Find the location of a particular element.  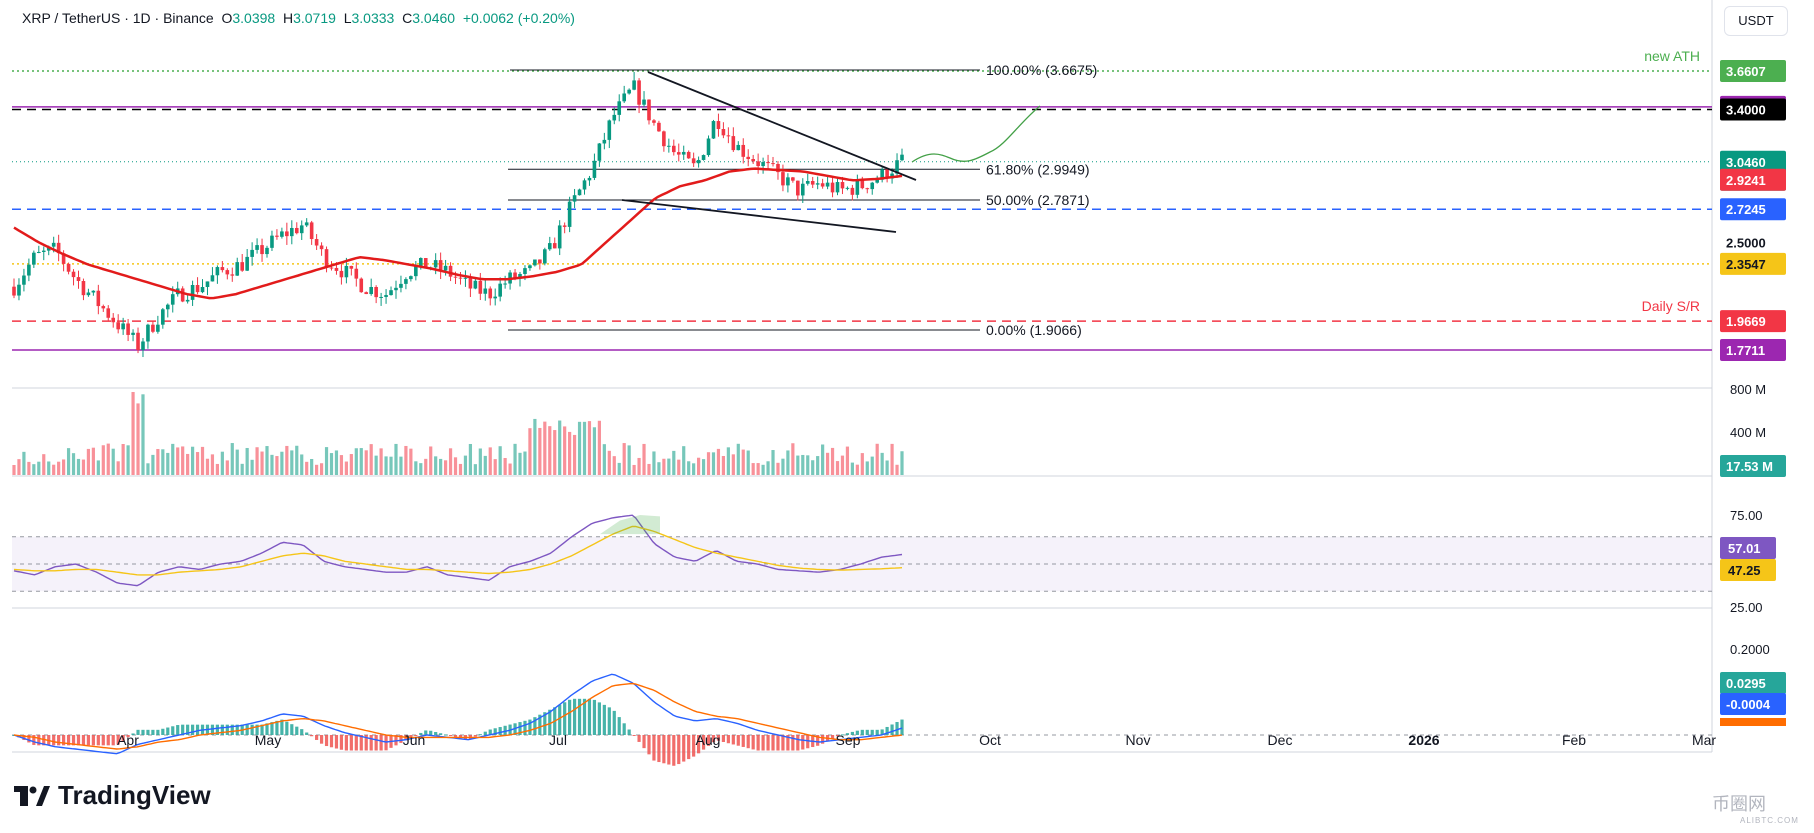

currency-button: USDT is located at coordinates (1756, 21).